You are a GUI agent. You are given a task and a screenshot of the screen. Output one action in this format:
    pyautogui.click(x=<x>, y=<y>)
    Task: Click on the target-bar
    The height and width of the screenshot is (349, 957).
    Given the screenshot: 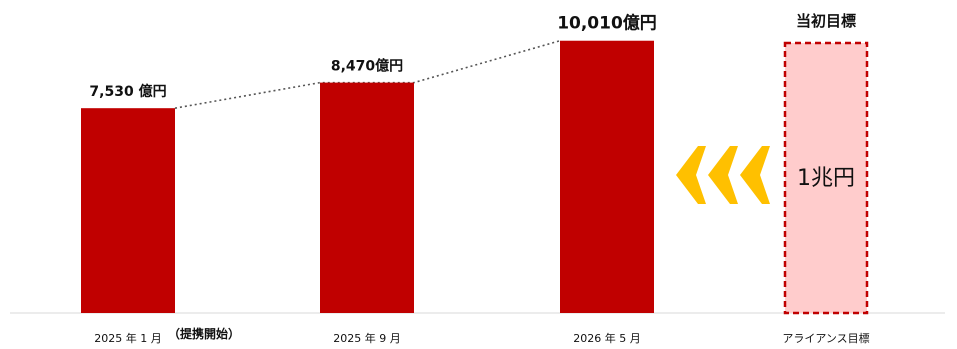 What is the action you would take?
    pyautogui.click(x=826, y=178)
    